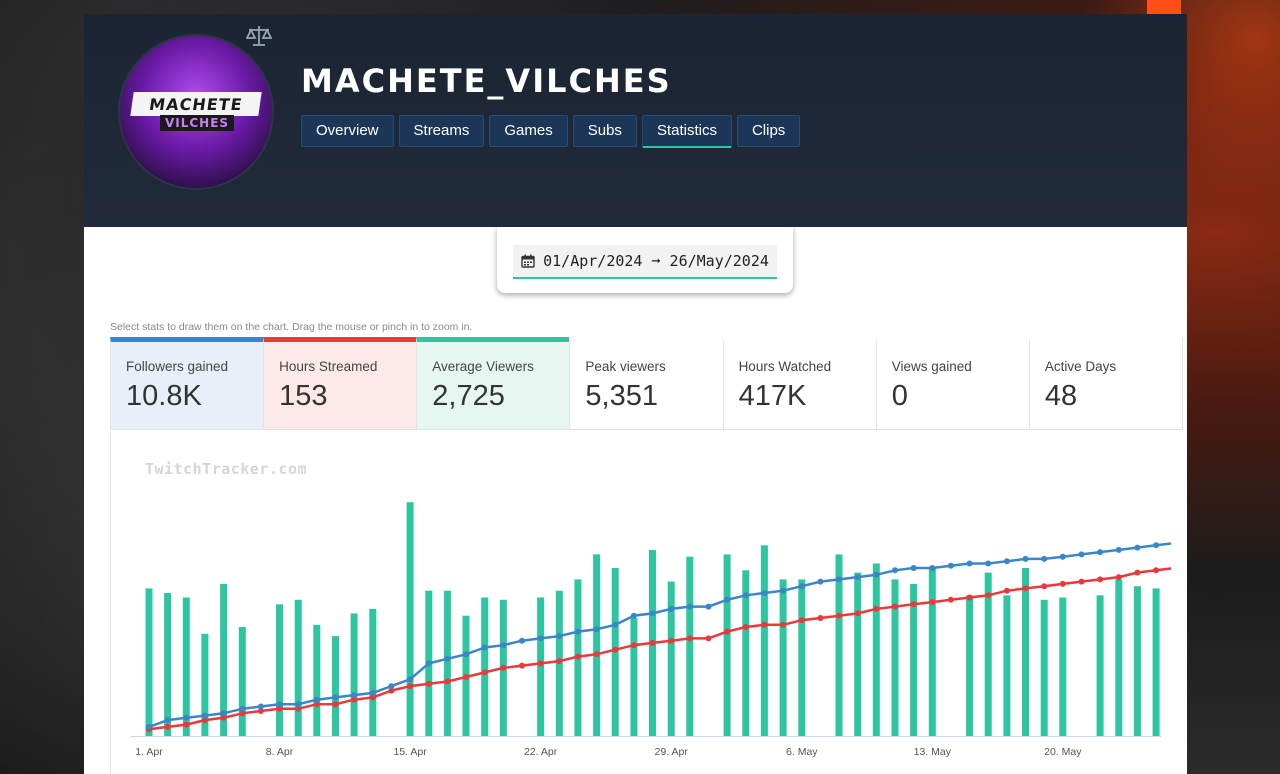  What do you see at coordinates (604, 131) in the screenshot?
I see `tab-subs: Subs` at bounding box center [604, 131].